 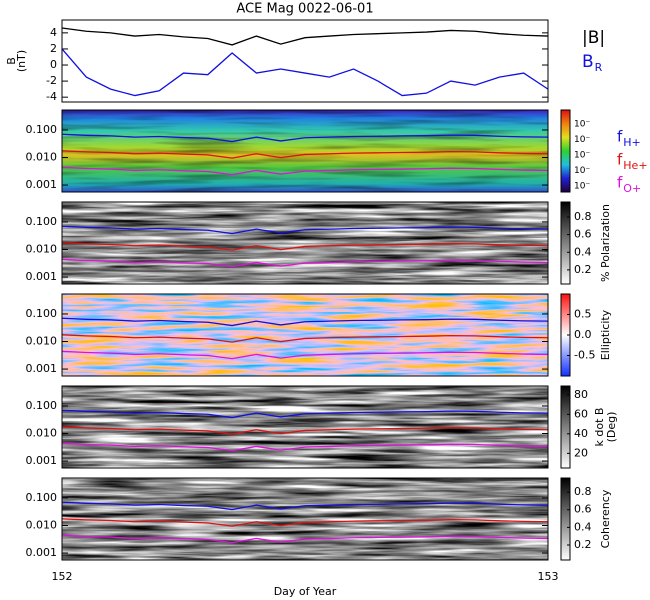 I want to click on x-axis-label: Day of Year, so click(x=305, y=591).